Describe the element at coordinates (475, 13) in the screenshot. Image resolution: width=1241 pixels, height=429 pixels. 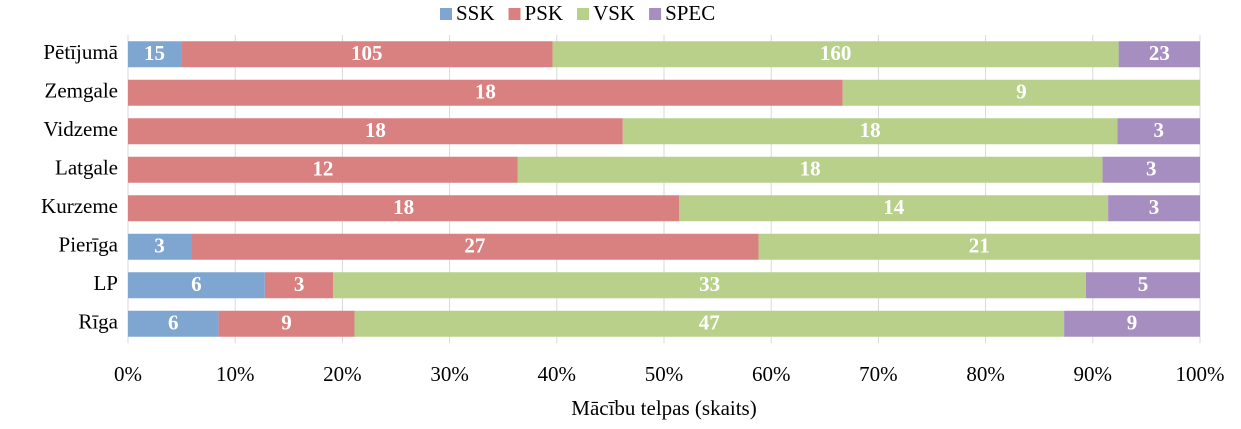
I see `legend-label: SSK` at that location.